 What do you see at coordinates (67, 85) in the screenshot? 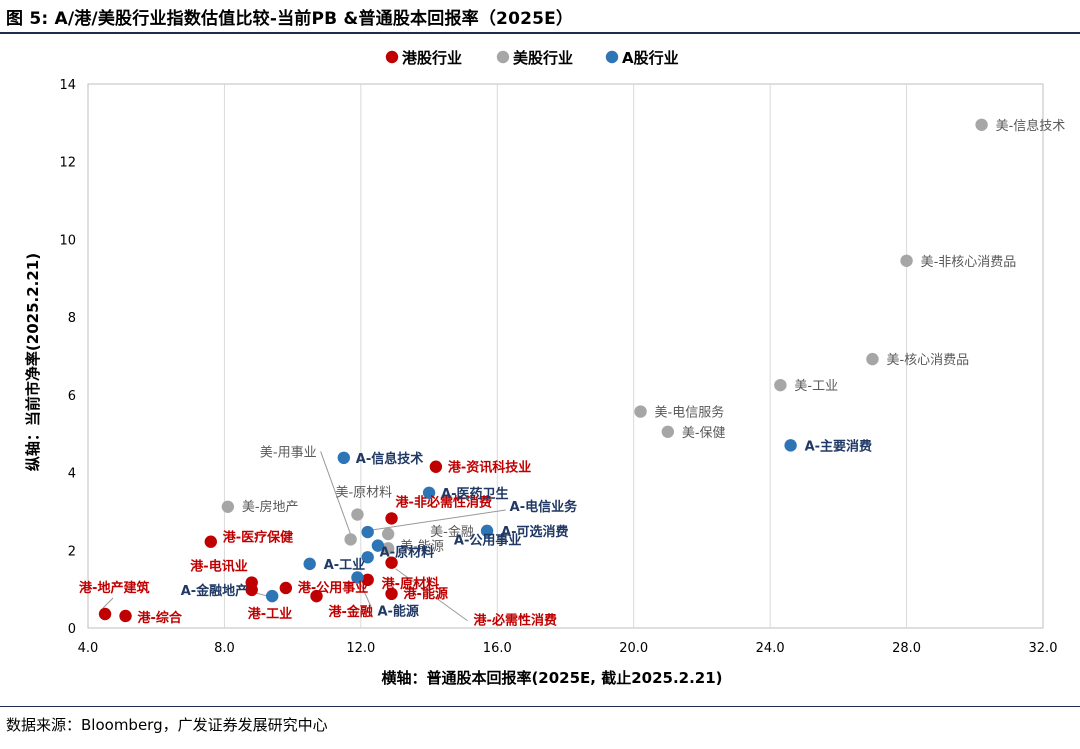
I see `y-tick-label: 14` at bounding box center [67, 85].